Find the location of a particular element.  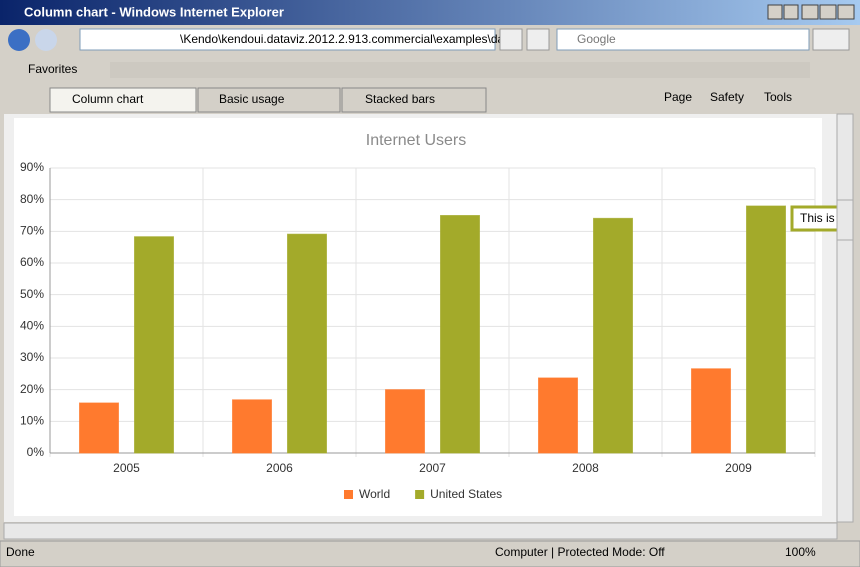

y-tick-label: 20% is located at coordinates (32, 389).